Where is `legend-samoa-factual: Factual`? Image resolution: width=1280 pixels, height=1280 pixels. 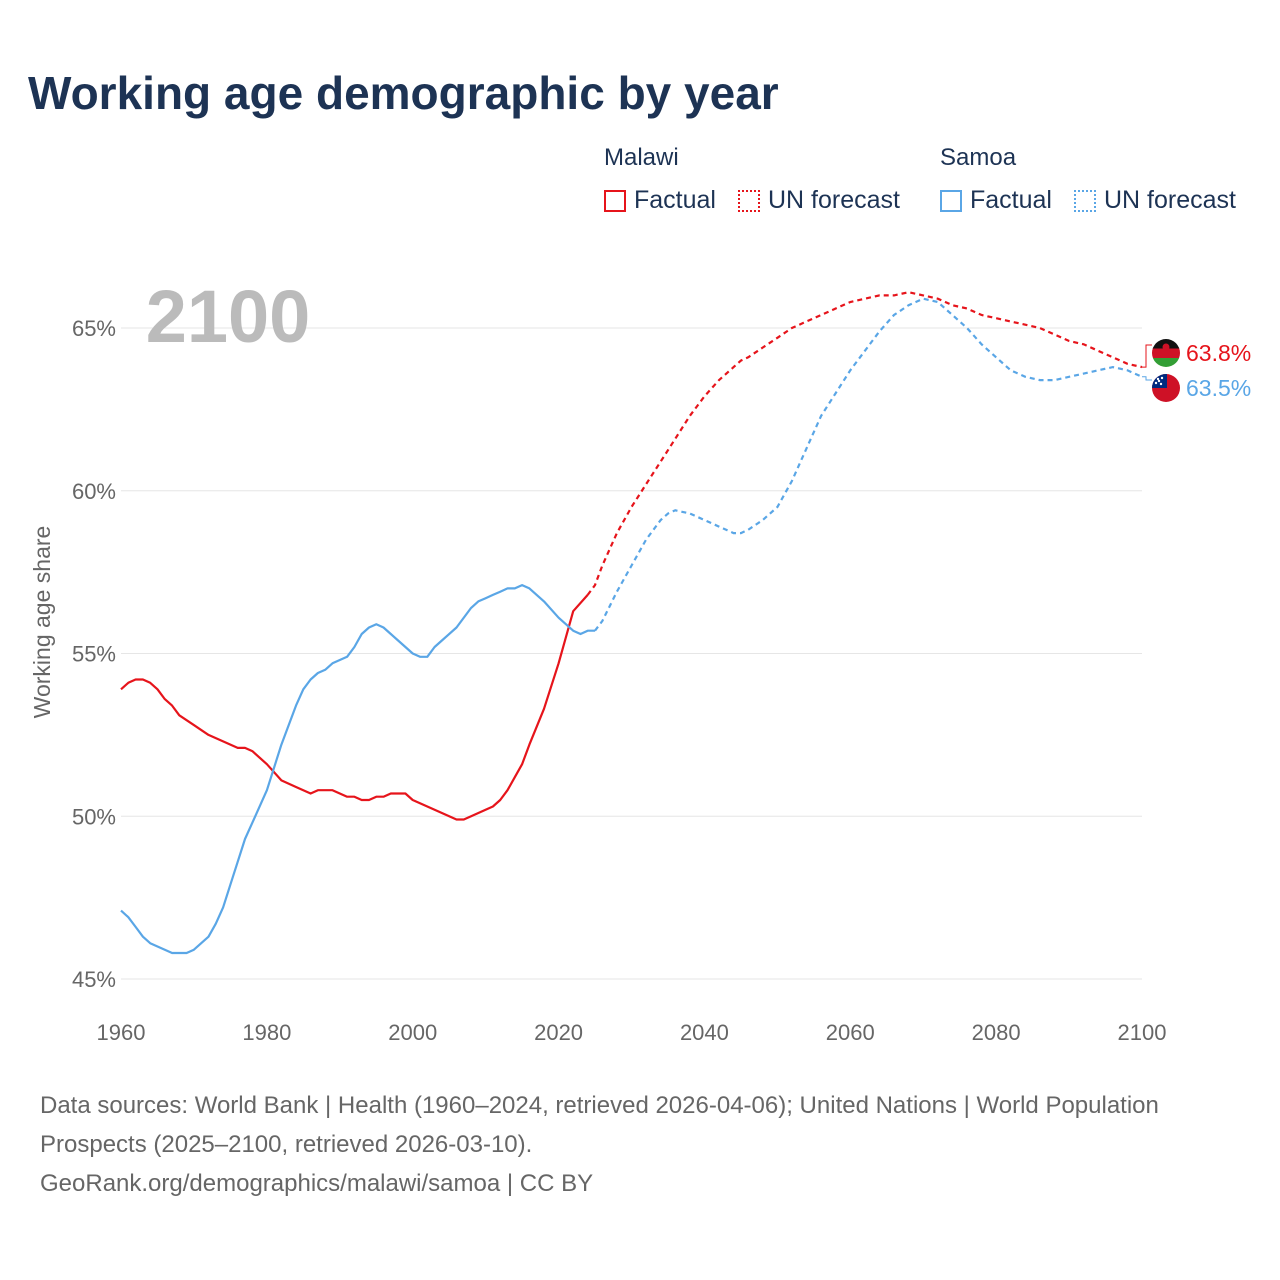 legend-samoa-factual: Factual is located at coordinates (996, 200).